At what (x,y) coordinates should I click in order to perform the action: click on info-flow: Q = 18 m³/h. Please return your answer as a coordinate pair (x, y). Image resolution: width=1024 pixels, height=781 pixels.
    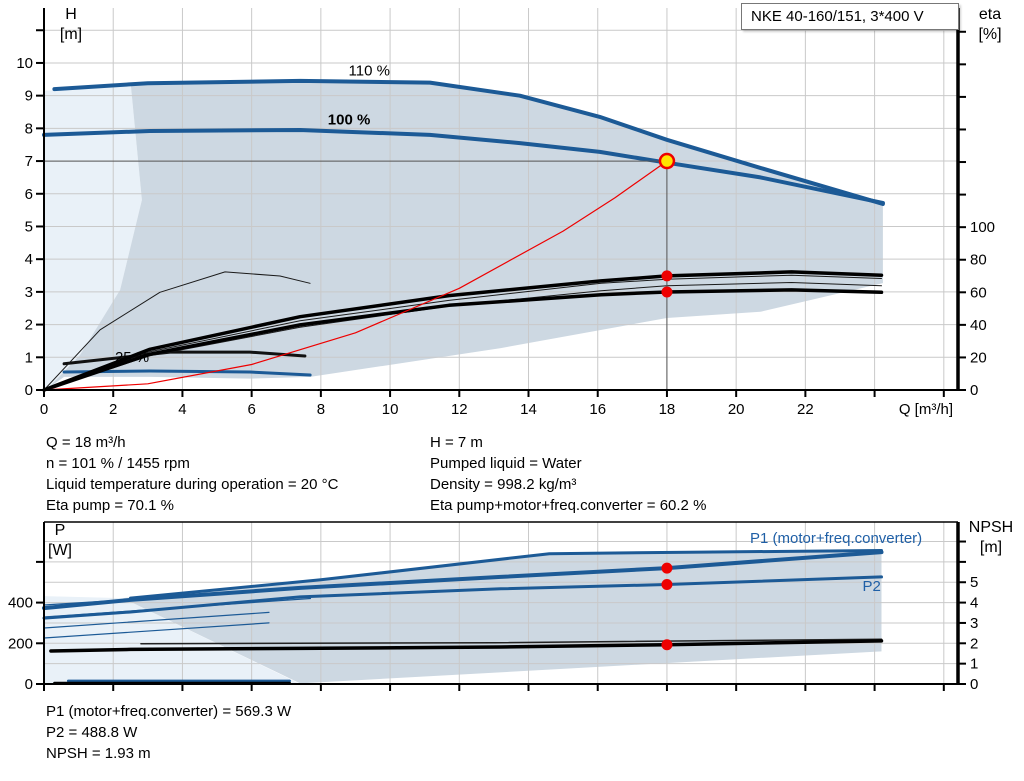
    Looking at the image, I should click on (86, 442).